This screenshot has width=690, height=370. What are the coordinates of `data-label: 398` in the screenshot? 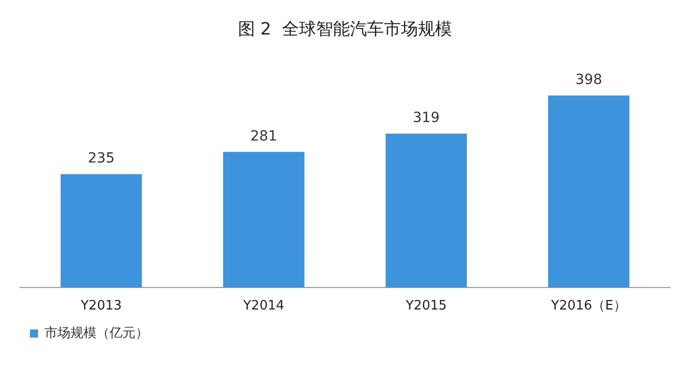 It's located at (588, 80).